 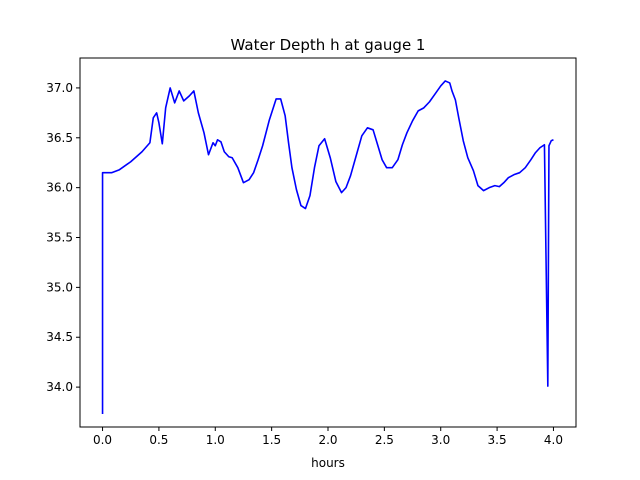 What do you see at coordinates (553, 440) in the screenshot?
I see `x-tick-label: 4.0` at bounding box center [553, 440].